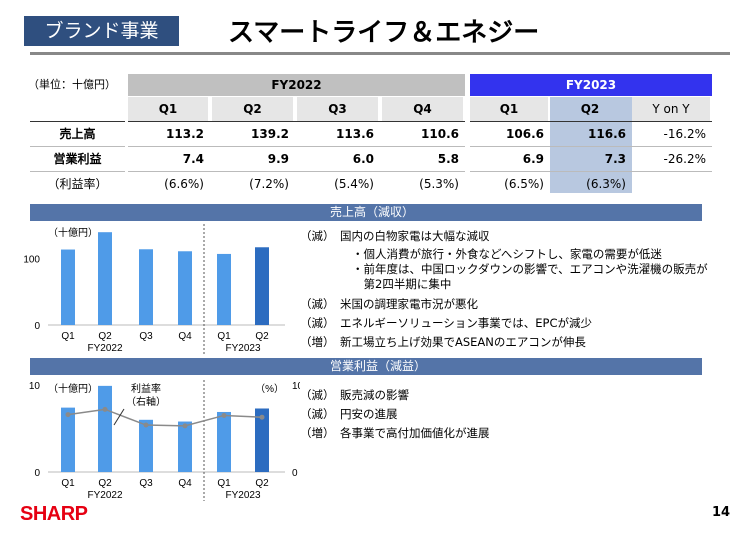  What do you see at coordinates (366, 366) in the screenshot?
I see `profit-section-header: 営業利益（減益）` at bounding box center [366, 366].